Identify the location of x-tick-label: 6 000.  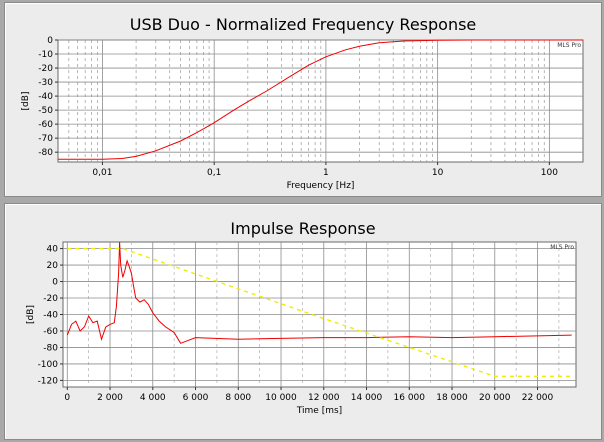
(196, 398).